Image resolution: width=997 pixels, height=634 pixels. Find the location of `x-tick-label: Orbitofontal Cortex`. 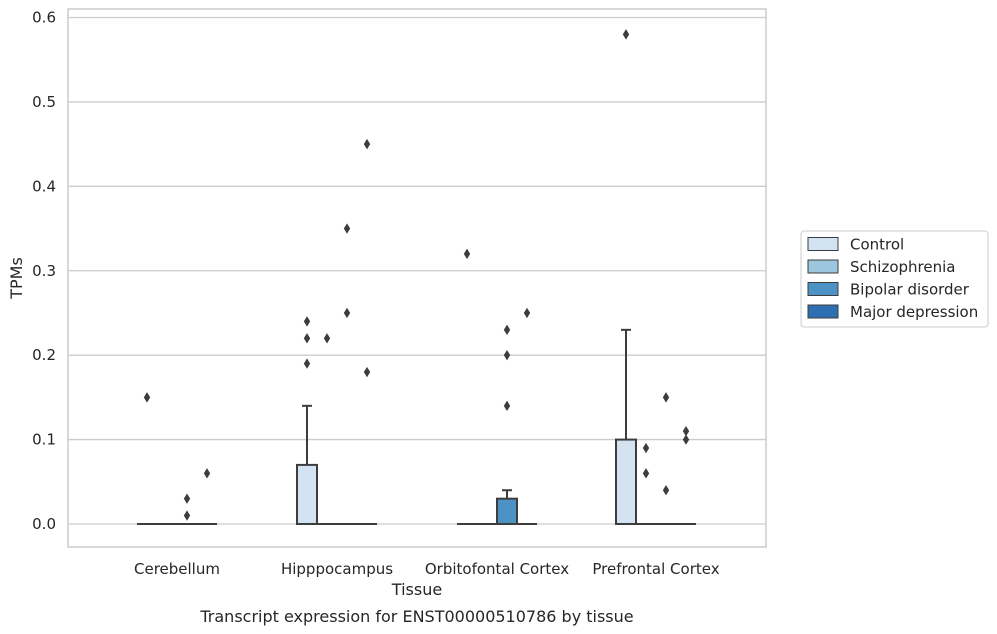

x-tick-label: Orbitofontal Cortex is located at coordinates (497, 569).